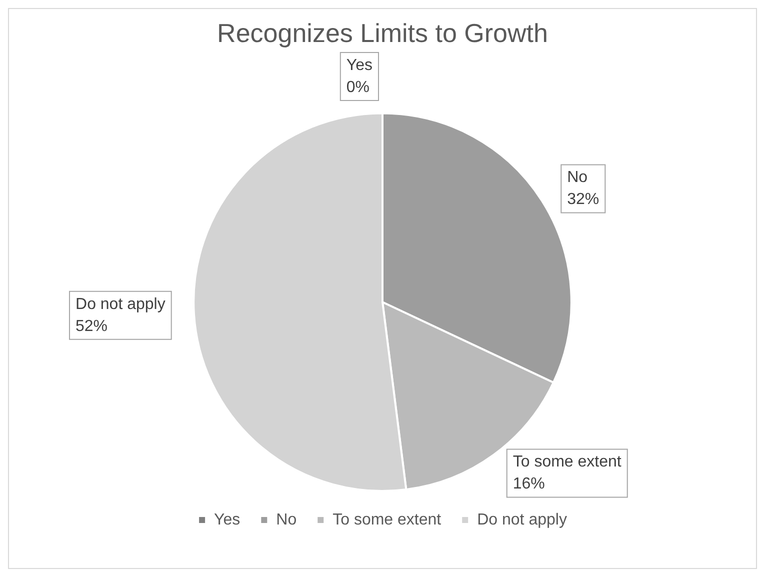 The width and height of the screenshot is (765, 577). What do you see at coordinates (577, 177) in the screenshot?
I see `slice-label: No` at bounding box center [577, 177].